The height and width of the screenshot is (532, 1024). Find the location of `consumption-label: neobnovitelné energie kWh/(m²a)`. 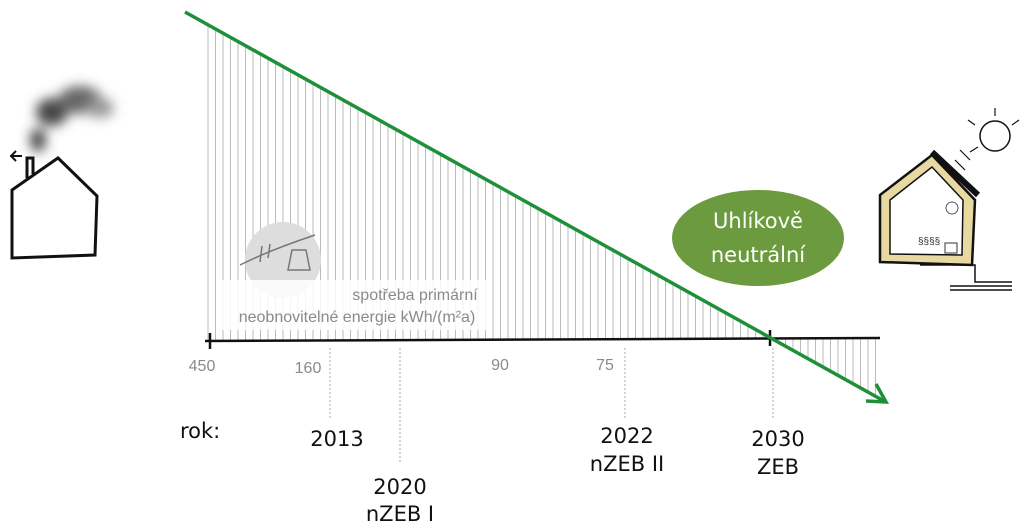

consumption-label: neobnovitelné energie kWh/(m²a) is located at coordinates (357, 317).